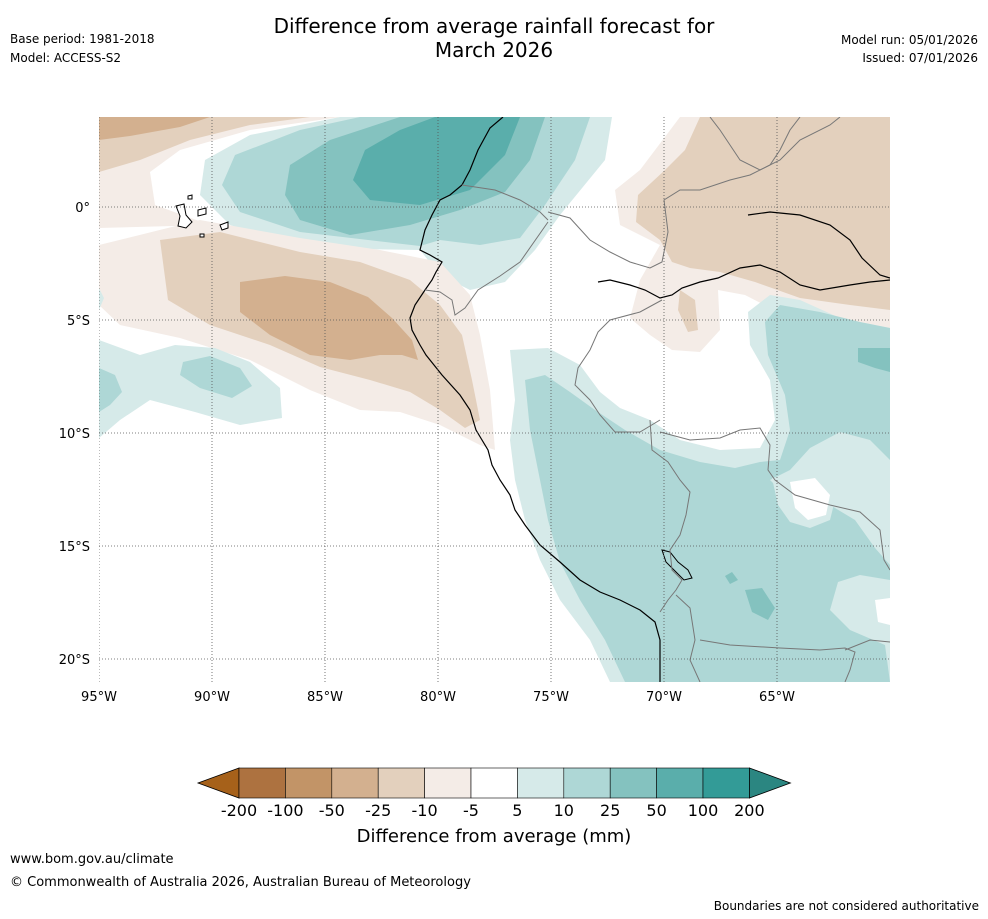  I want to click on colorbar-tick-label: 100, so click(703, 810).